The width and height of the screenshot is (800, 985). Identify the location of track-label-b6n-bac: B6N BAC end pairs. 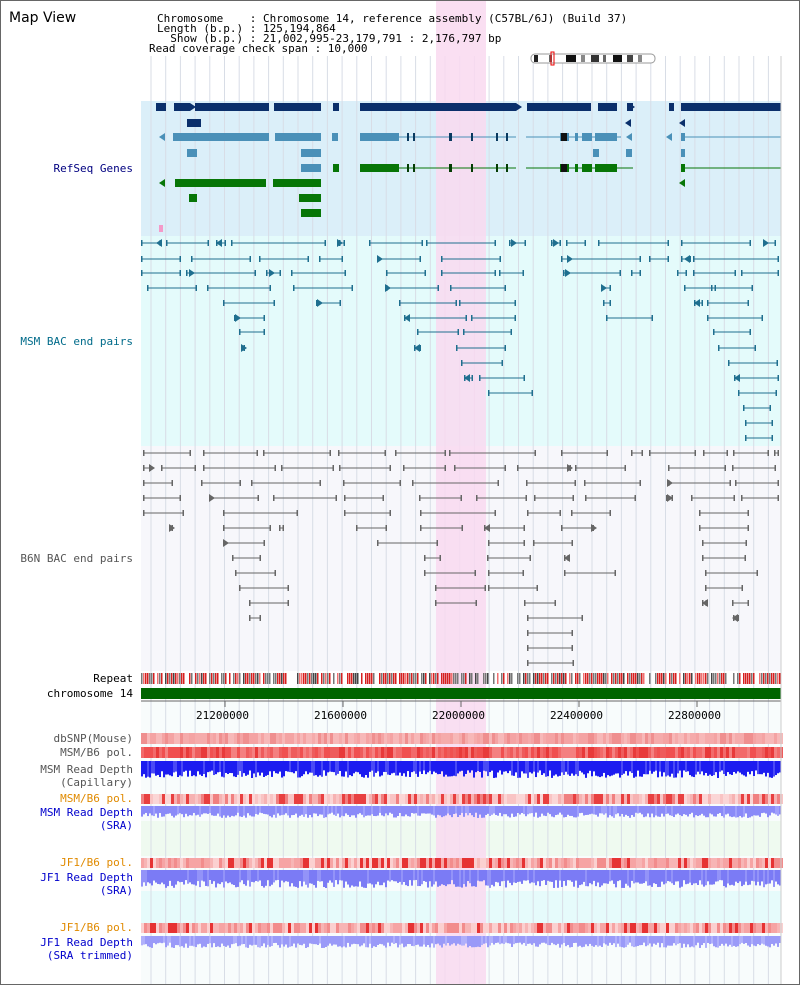
(76, 558).